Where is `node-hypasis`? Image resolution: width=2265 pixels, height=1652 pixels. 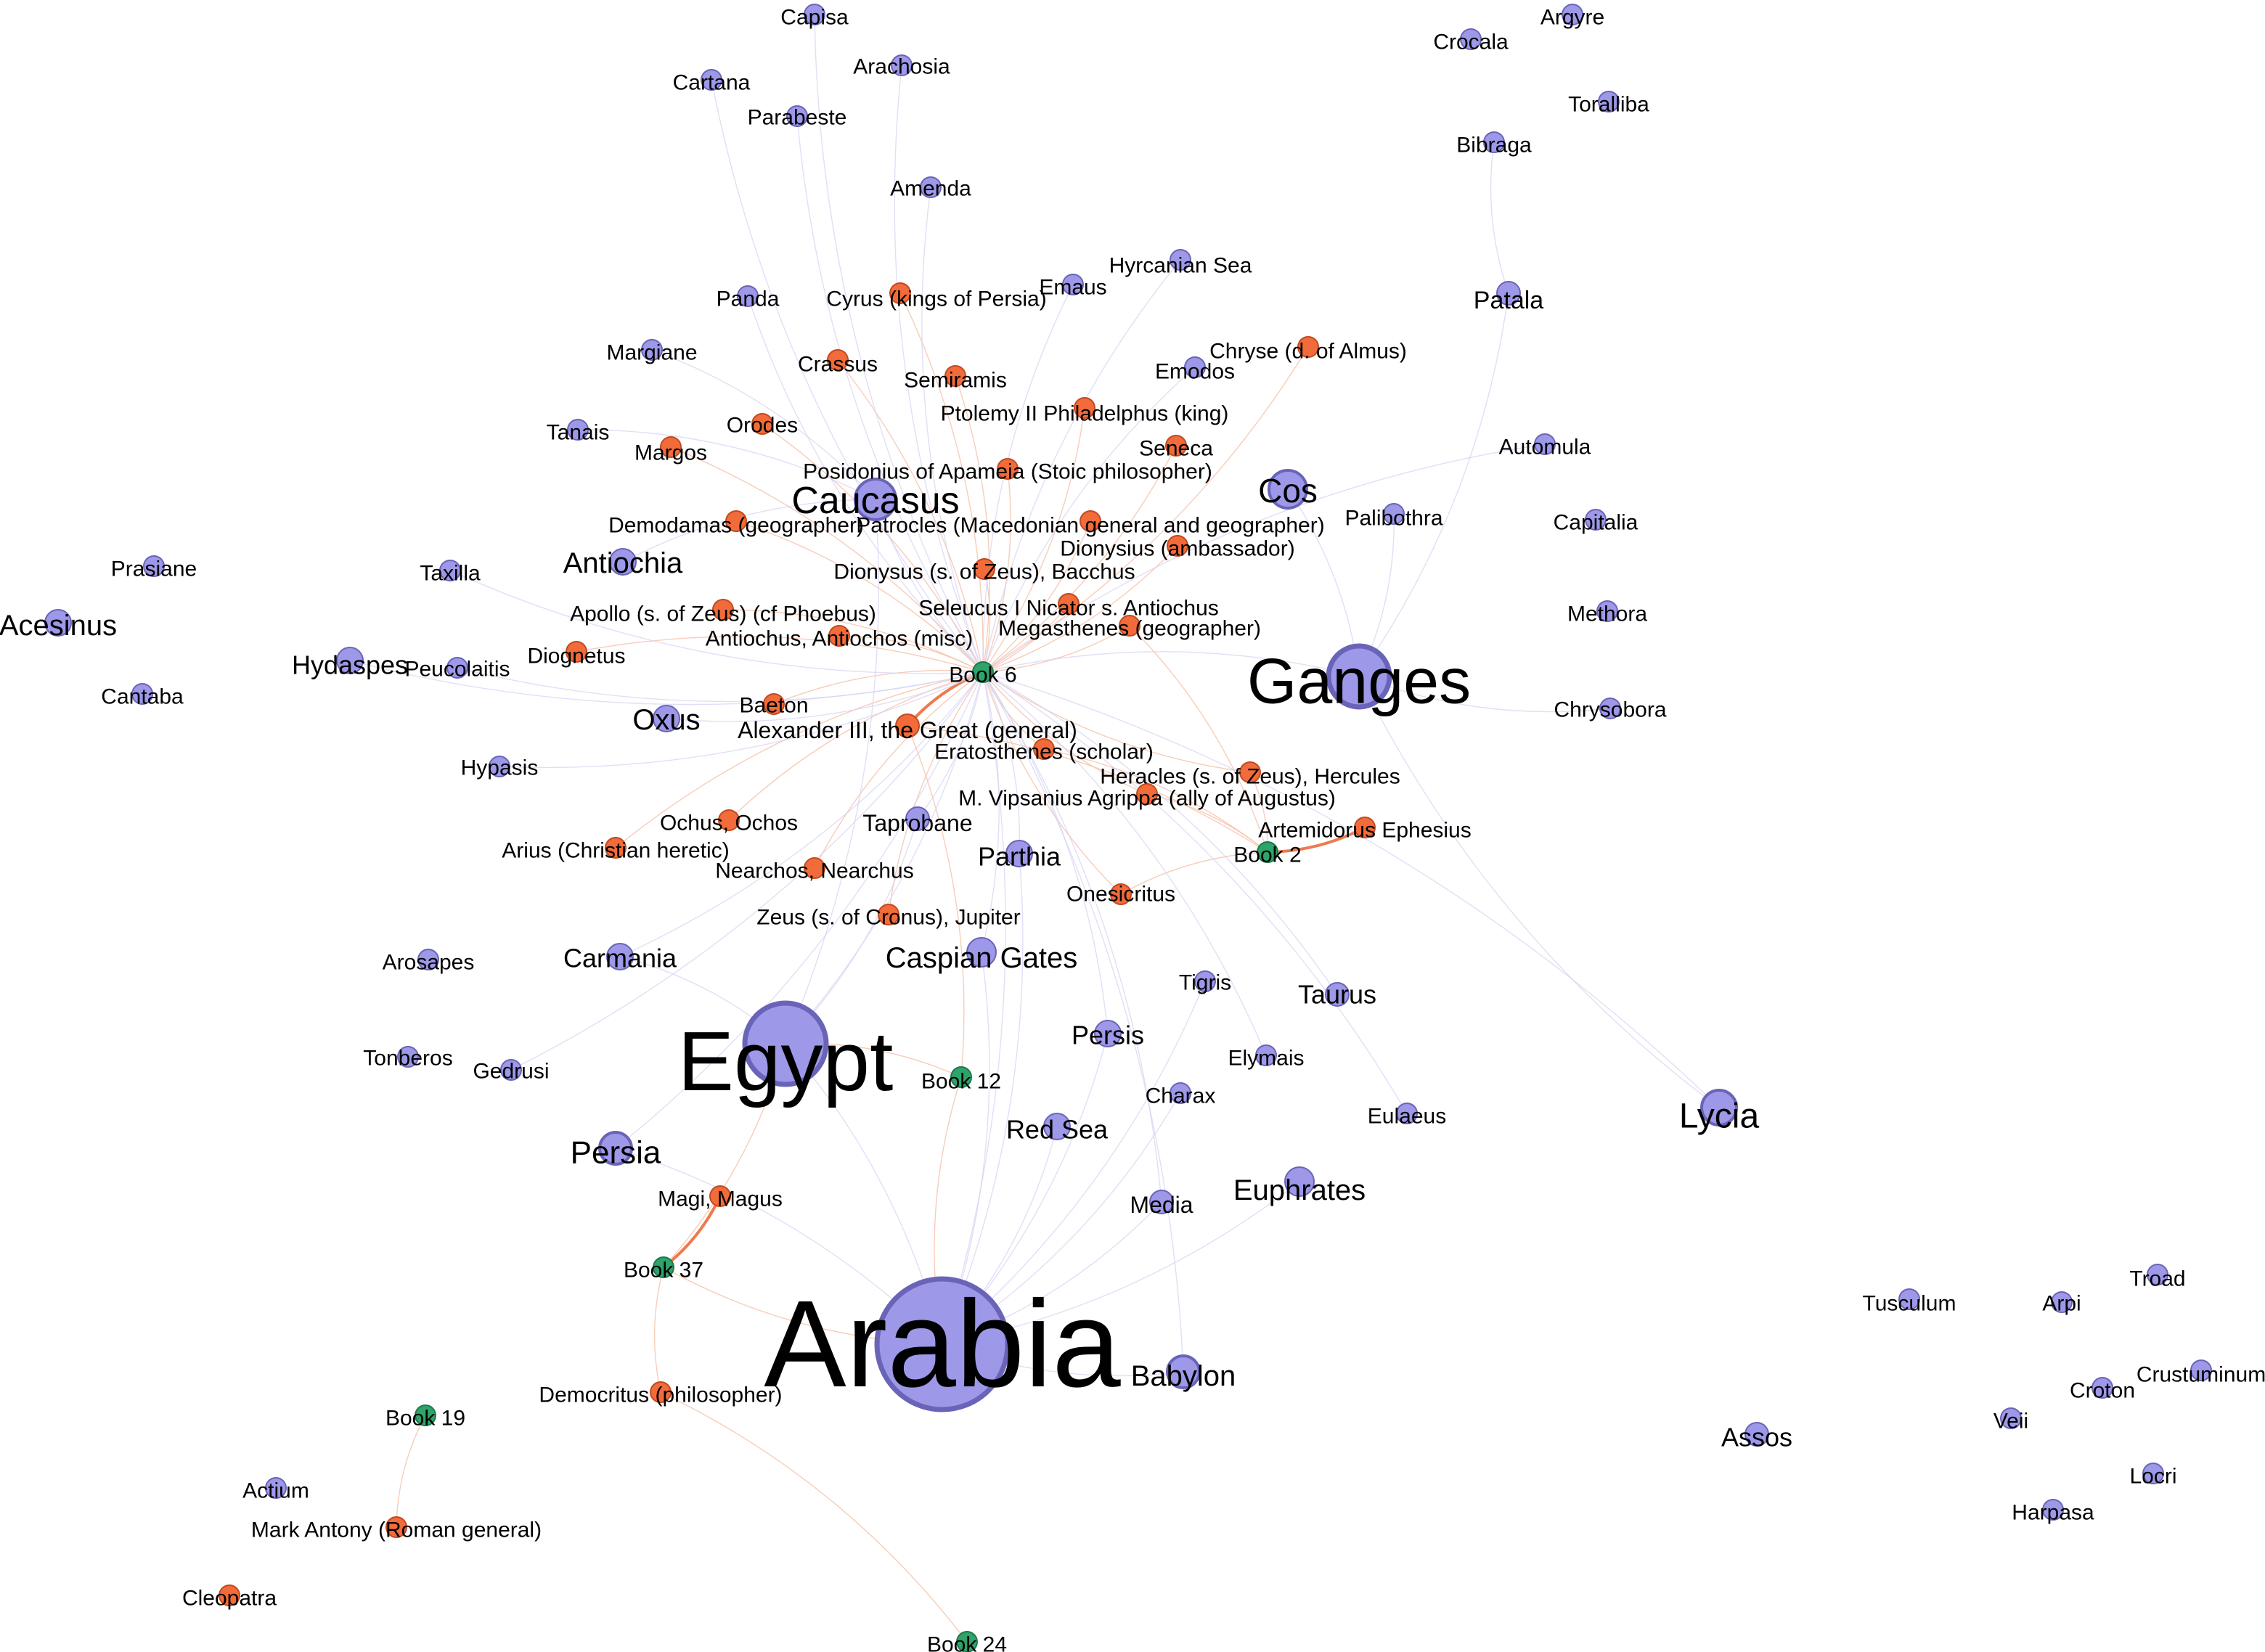
node-hypasis is located at coordinates (499, 766).